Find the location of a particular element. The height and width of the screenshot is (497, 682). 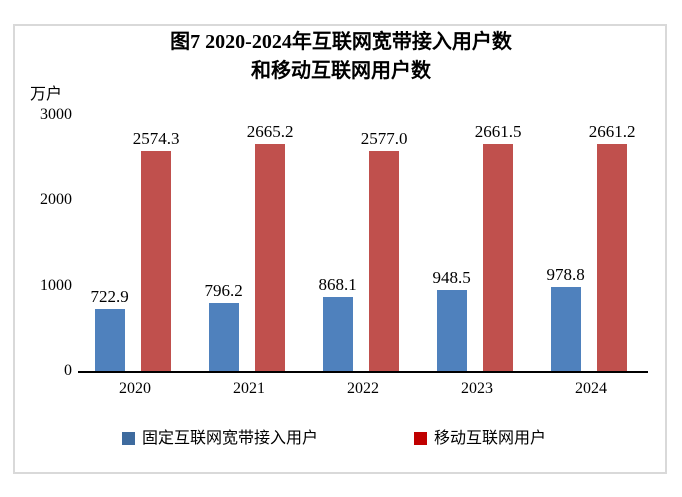

bar-value-label: 2574.3 is located at coordinates (156, 139).